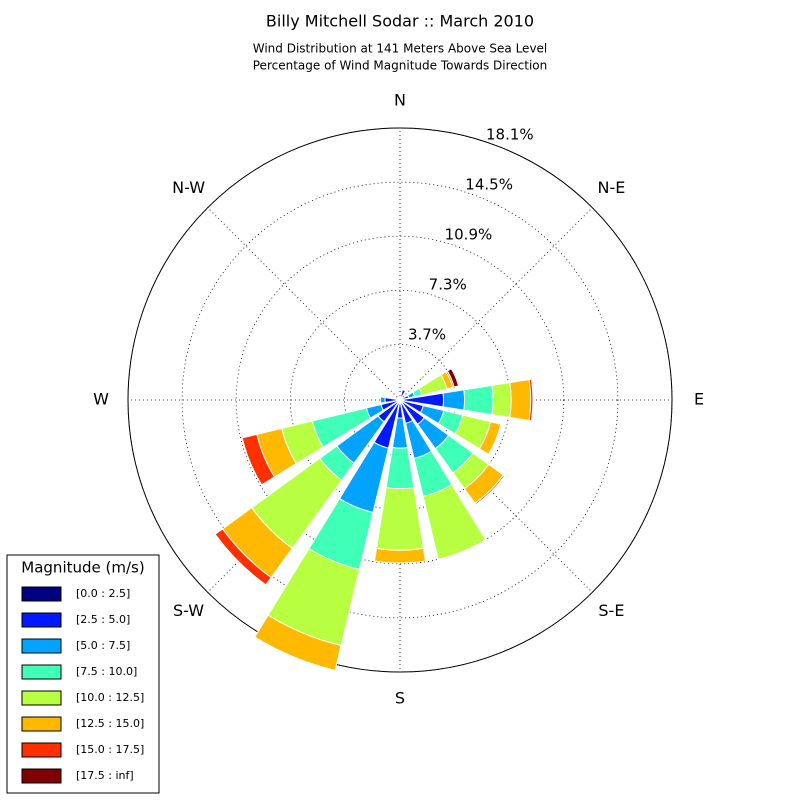 The width and height of the screenshot is (800, 800). I want to click on direction-label: S, so click(400, 698).